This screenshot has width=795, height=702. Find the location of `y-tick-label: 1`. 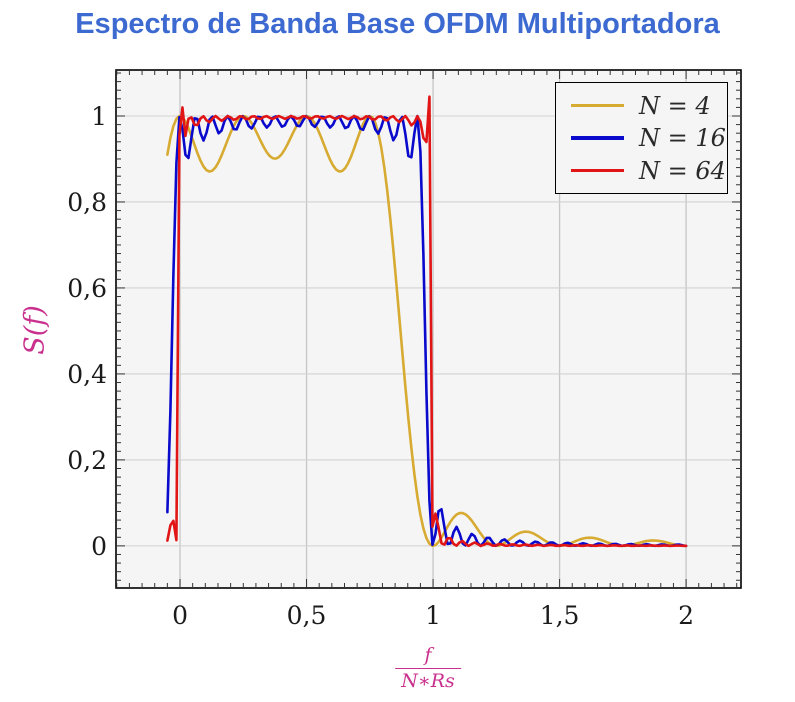

y-tick-label: 1 is located at coordinates (99, 116).